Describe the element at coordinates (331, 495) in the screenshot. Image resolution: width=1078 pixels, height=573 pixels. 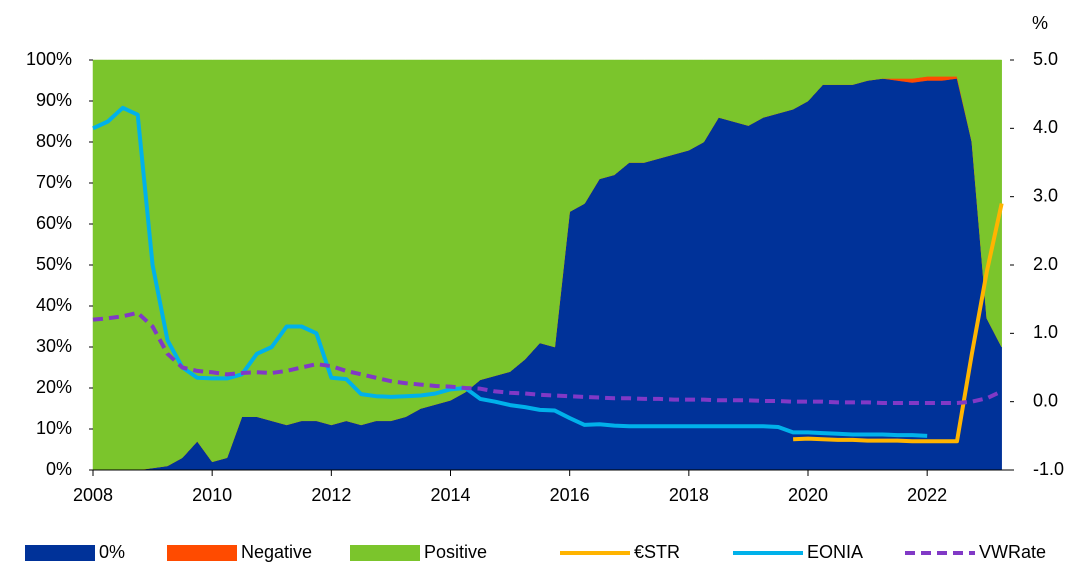
I see `x-tick-label: 2012` at that location.